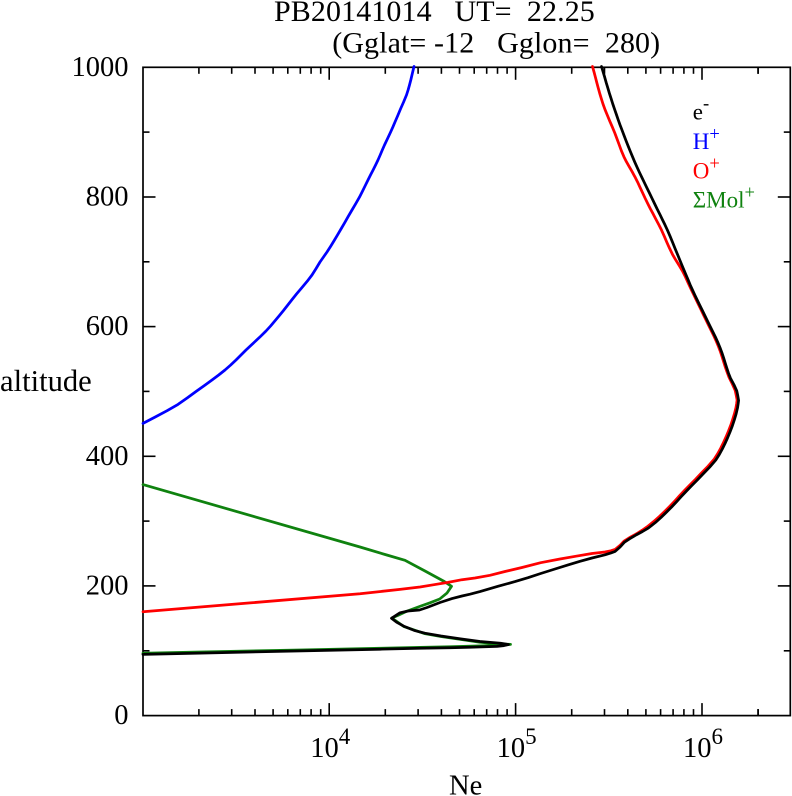 This screenshot has height=796, width=792. What do you see at coordinates (46, 381) in the screenshot?
I see `svg-text: altitude` at bounding box center [46, 381].